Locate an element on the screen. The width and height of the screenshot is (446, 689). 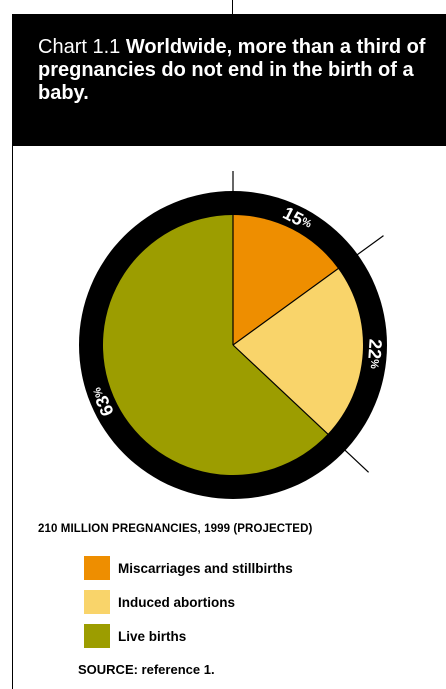
legend-swatch-induced-abortions is located at coordinates (97, 602).